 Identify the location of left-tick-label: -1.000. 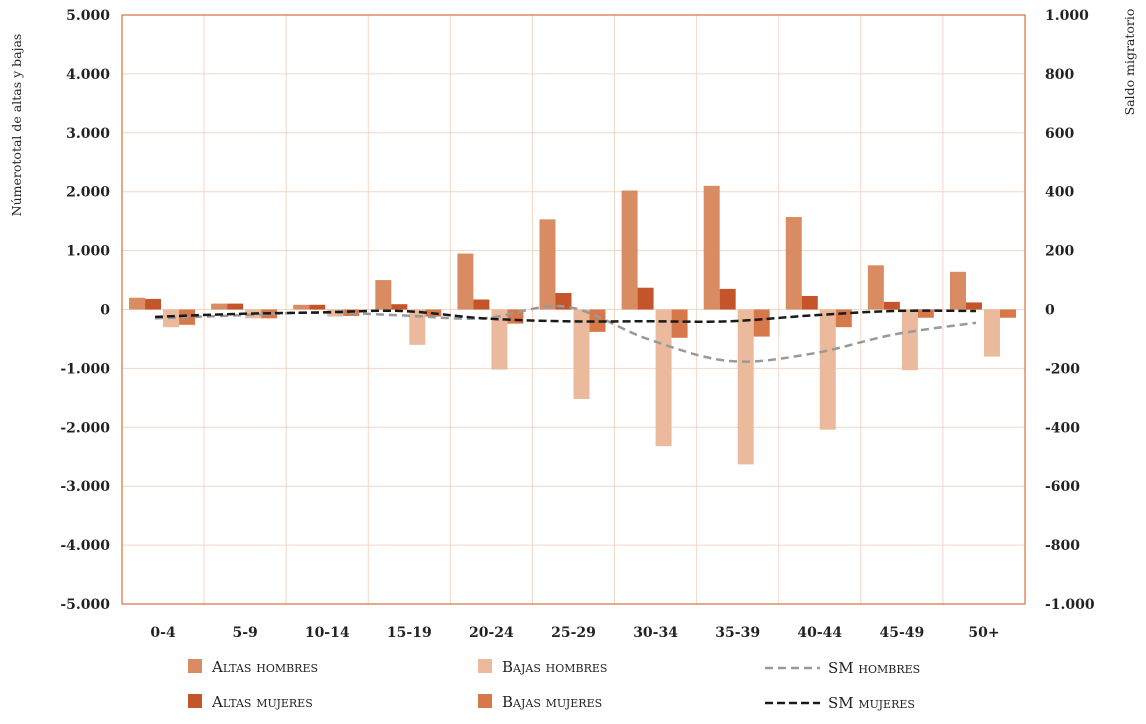
(85, 369).